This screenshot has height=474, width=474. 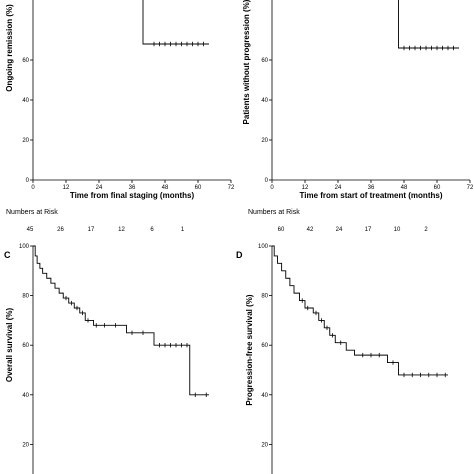 I want to click on panel-letter: D, so click(x=239, y=255).